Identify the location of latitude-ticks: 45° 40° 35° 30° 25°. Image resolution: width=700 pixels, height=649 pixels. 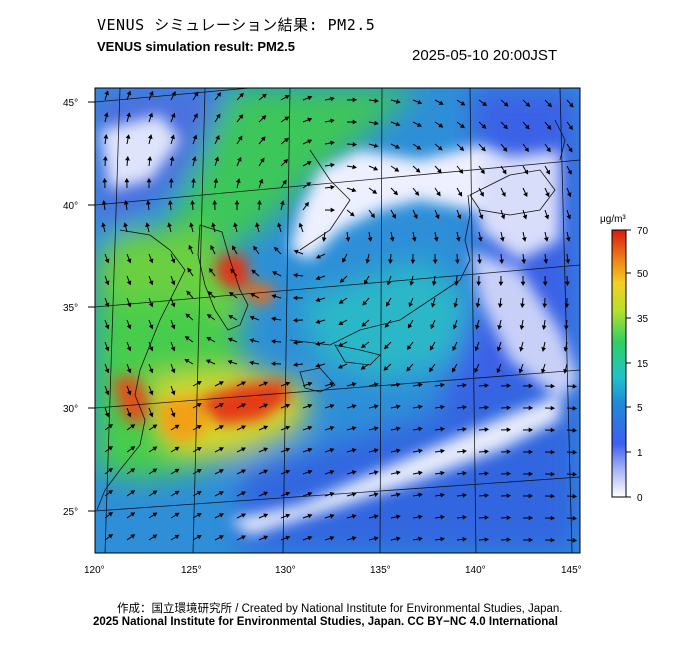
(79, 308).